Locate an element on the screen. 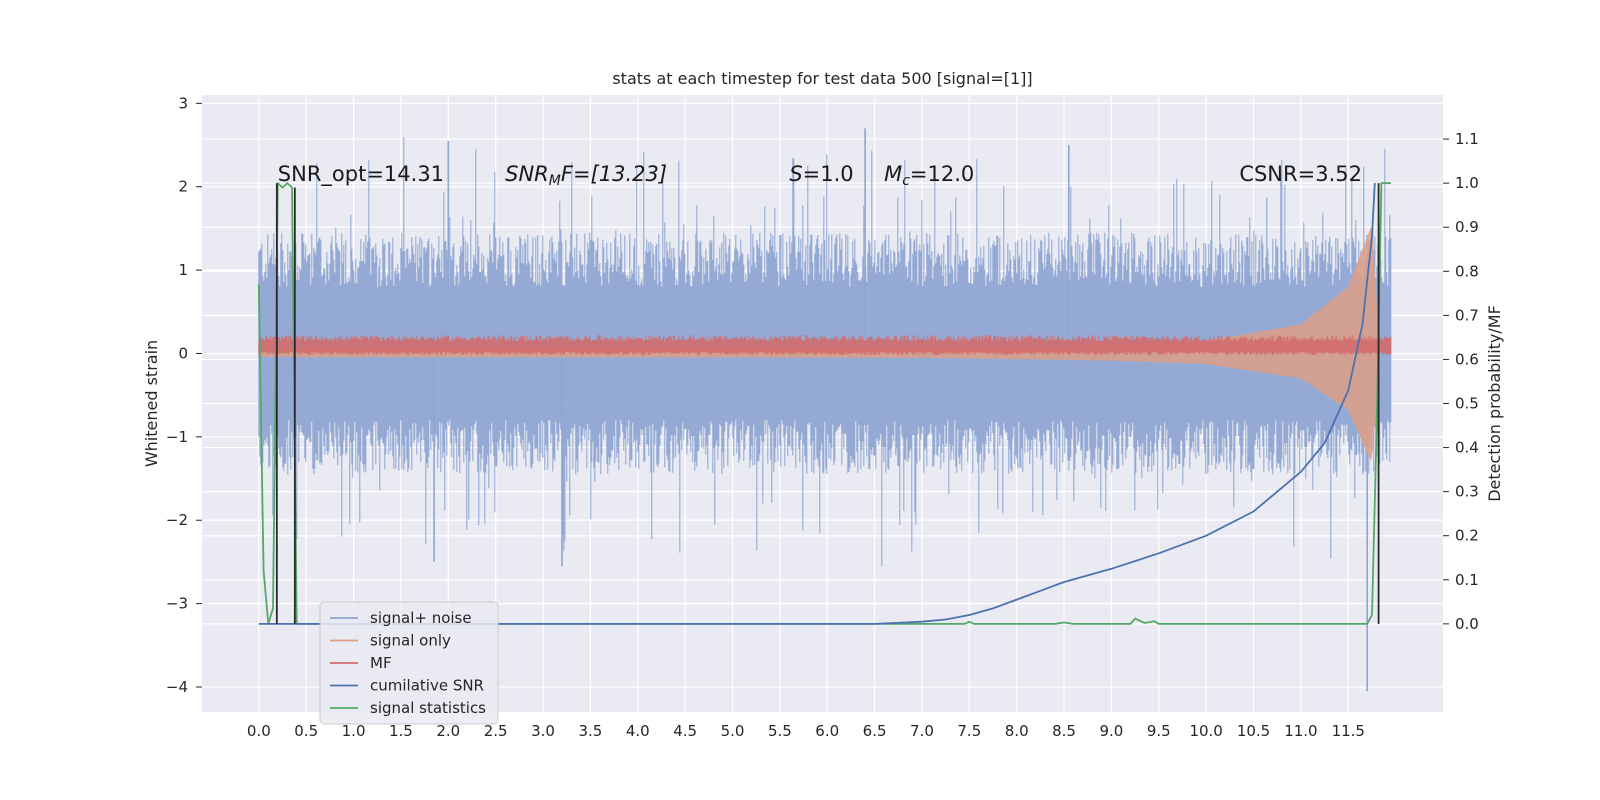 This screenshot has height=800, width=1600. annotation-csnr: CSNR=3.52 is located at coordinates (1300, 174).